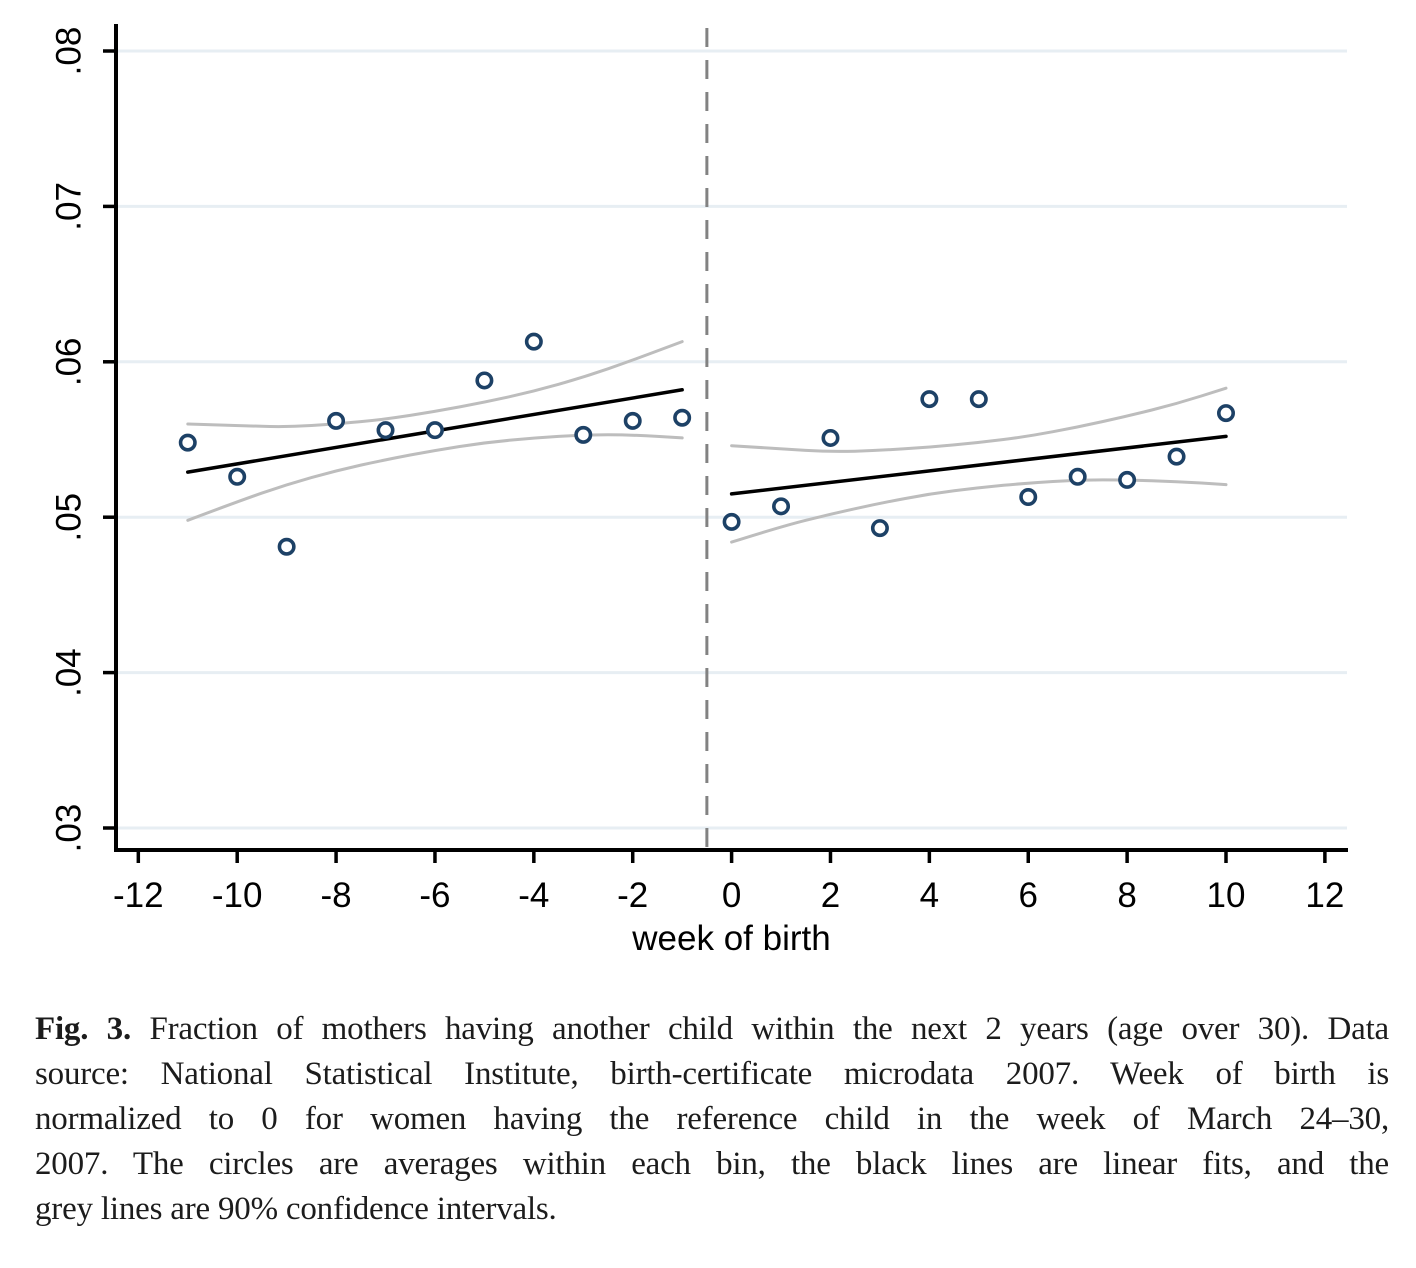 The height and width of the screenshot is (1268, 1416). I want to click on x-tick-label: 2, so click(830, 895).